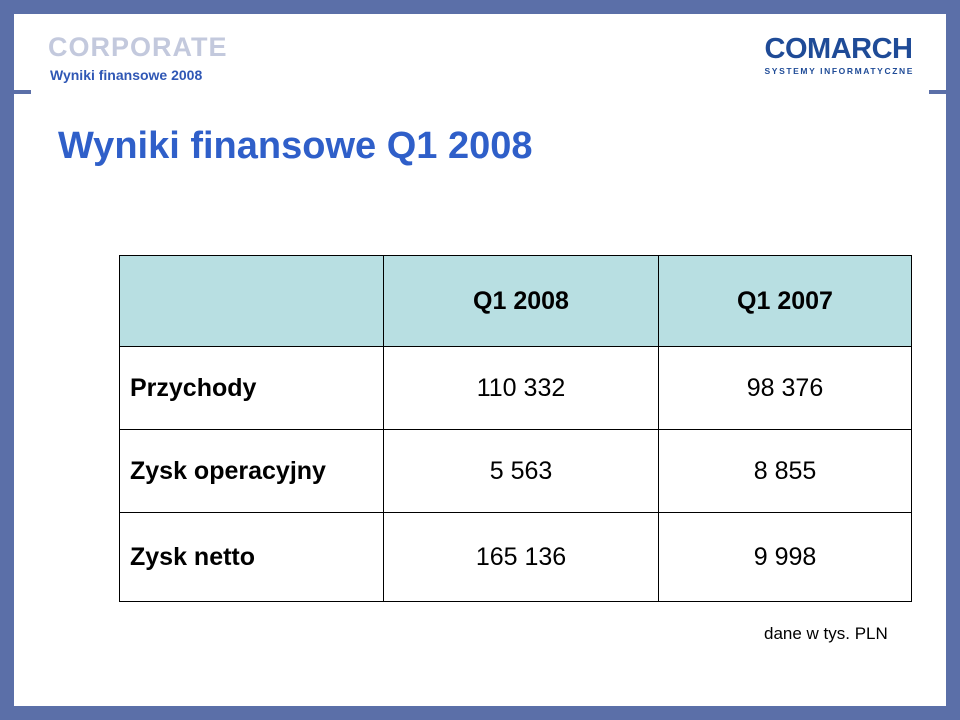 The image size is (960, 720). I want to click on cell-q1-2008: 110 332, so click(521, 388).